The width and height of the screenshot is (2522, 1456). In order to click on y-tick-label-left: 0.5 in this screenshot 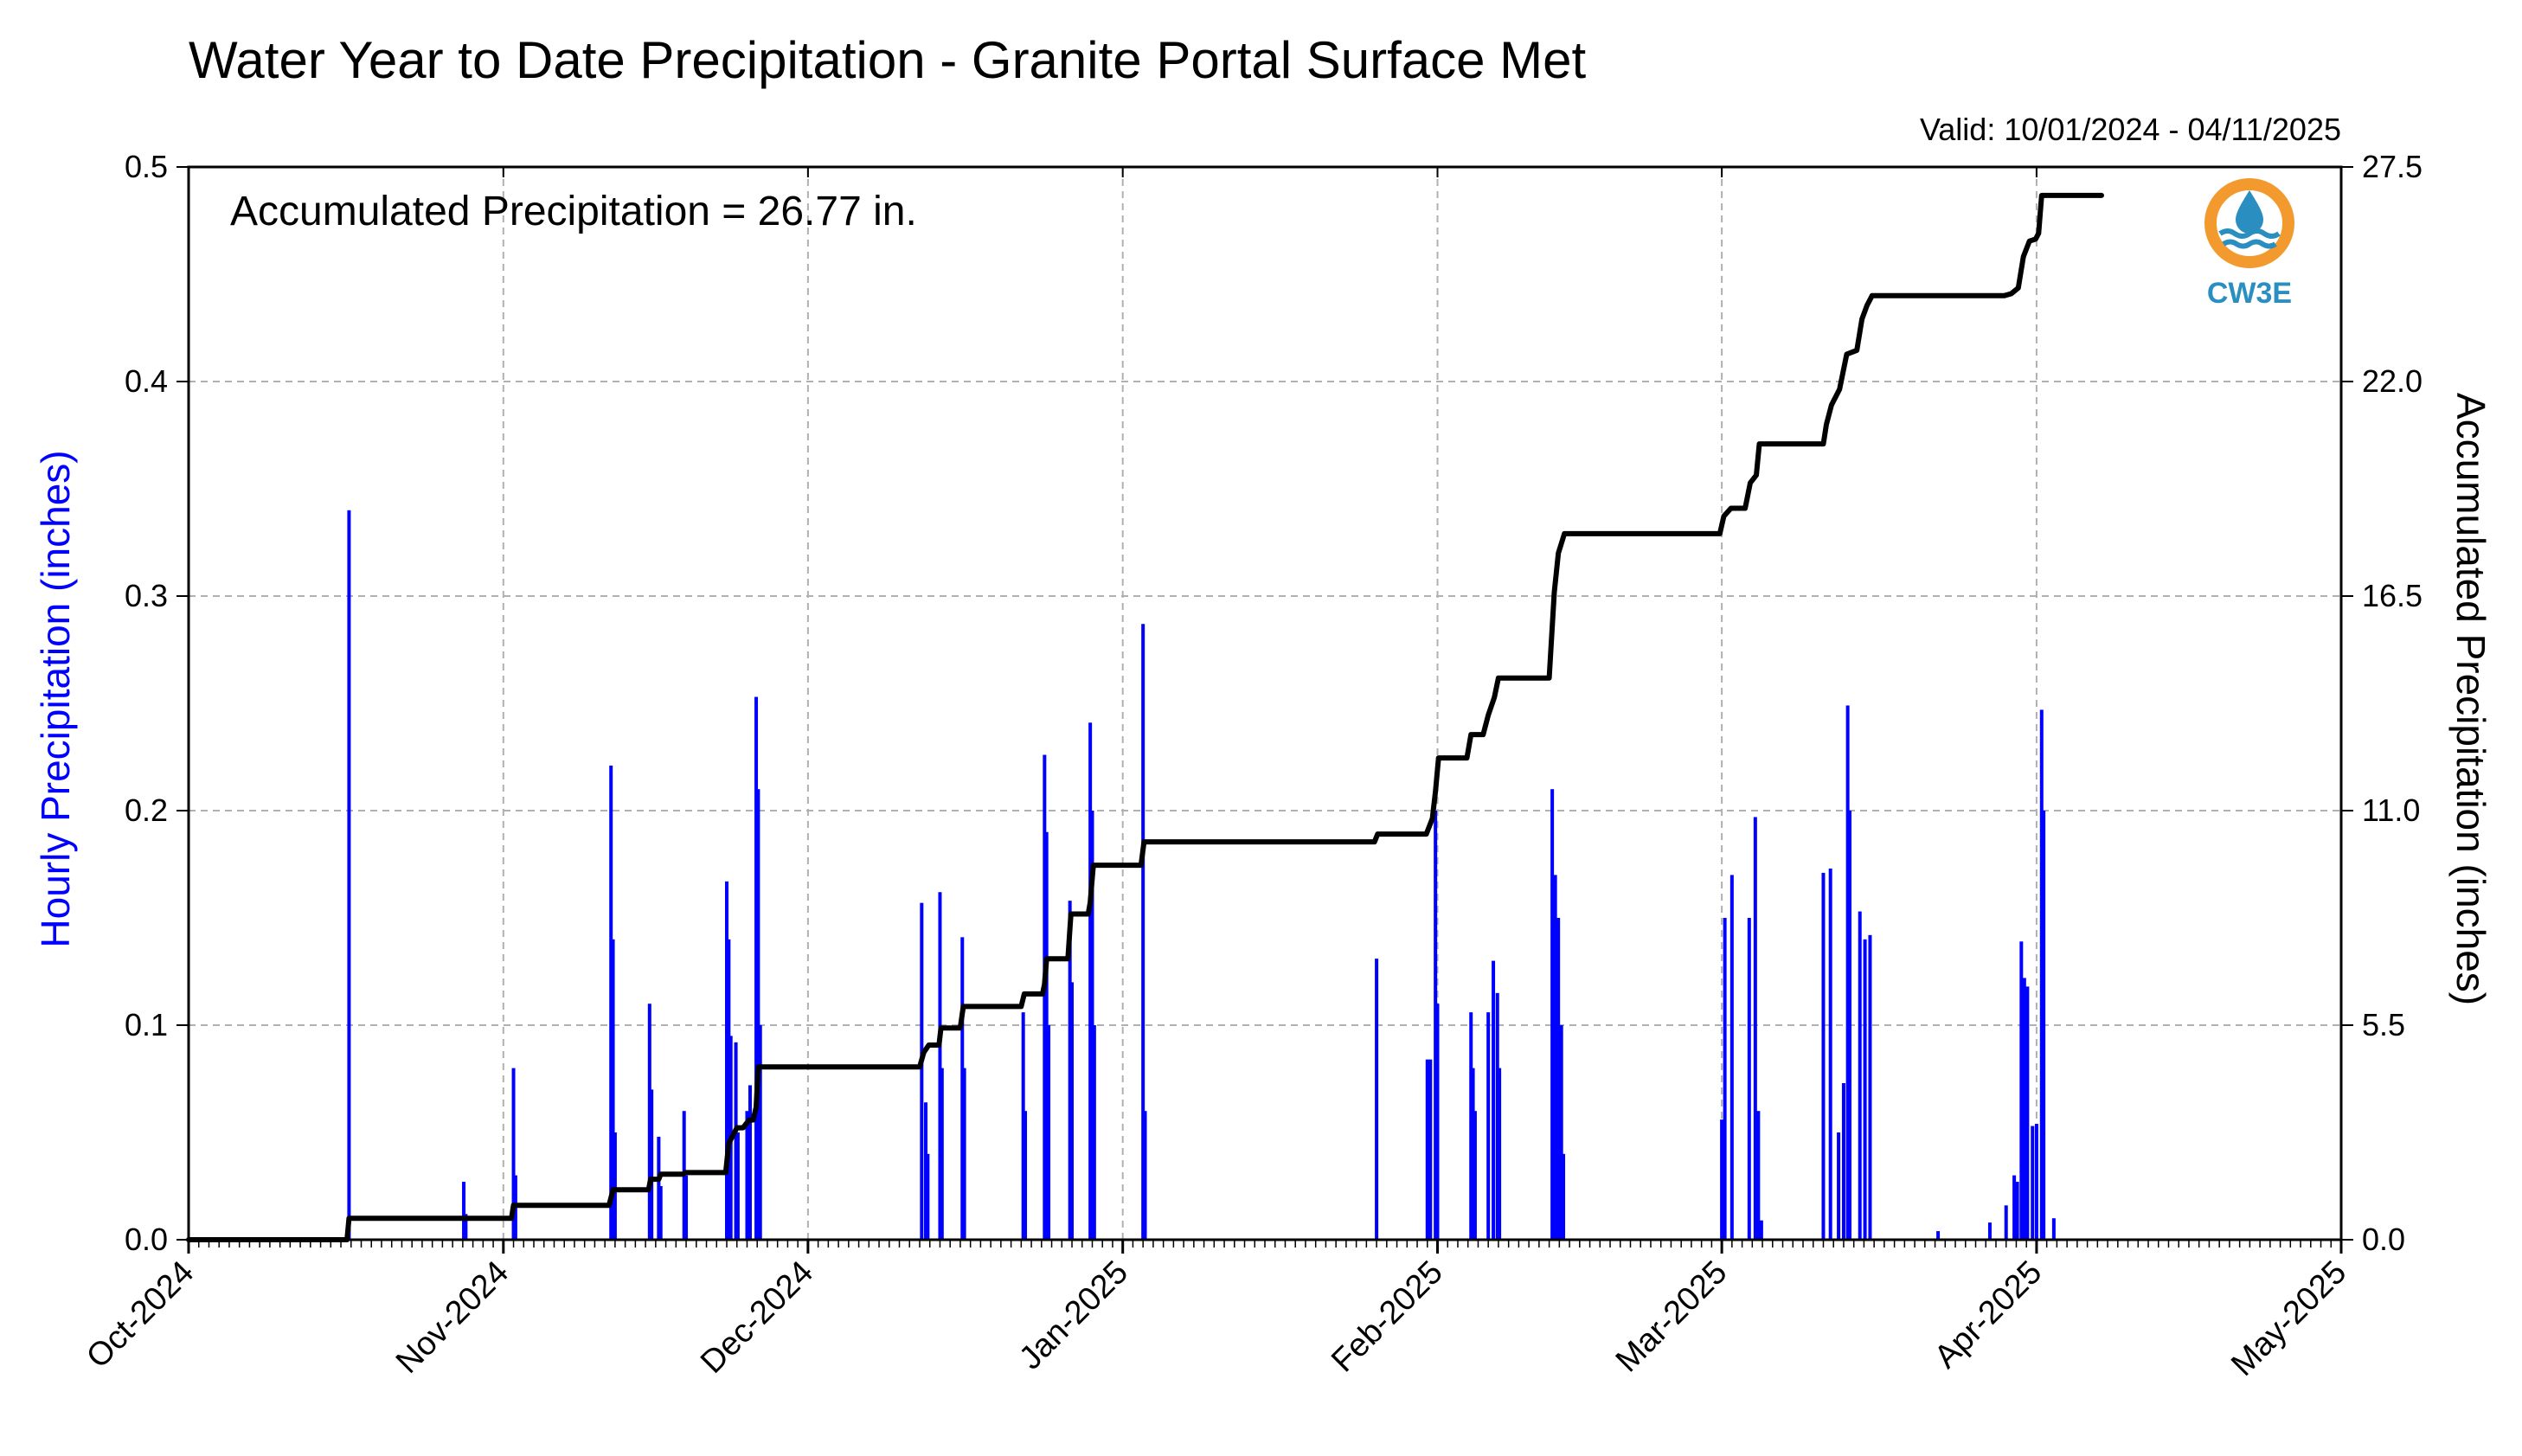, I will do `click(146, 166)`.